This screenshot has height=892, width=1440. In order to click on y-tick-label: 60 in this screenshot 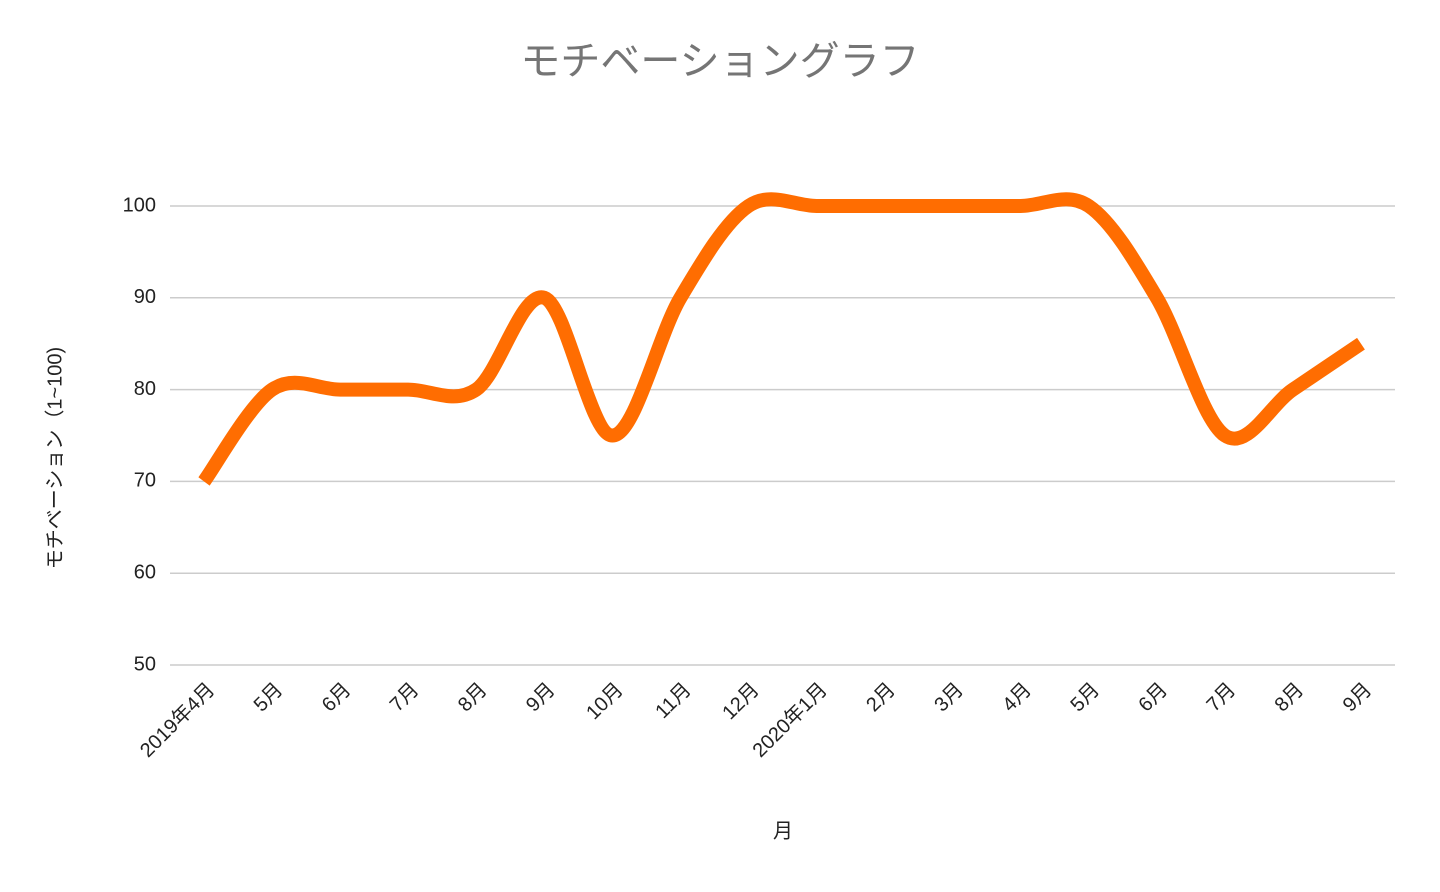, I will do `click(145, 572)`.